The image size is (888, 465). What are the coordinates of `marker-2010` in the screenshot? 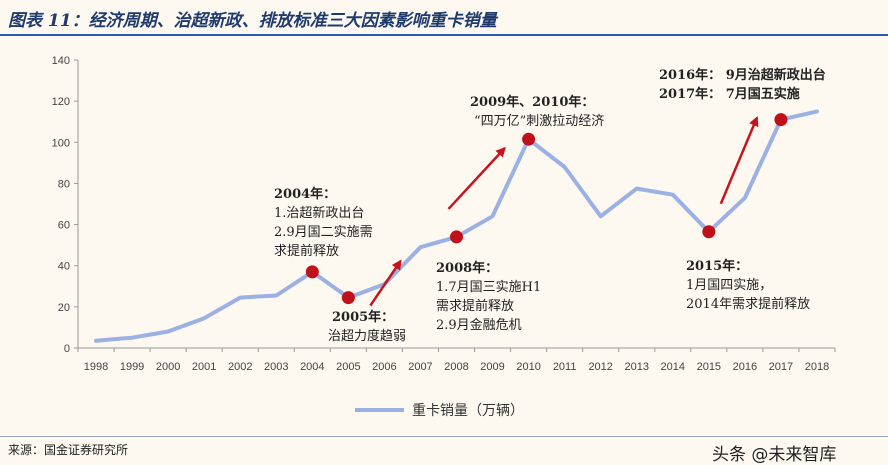 It's located at (529, 139).